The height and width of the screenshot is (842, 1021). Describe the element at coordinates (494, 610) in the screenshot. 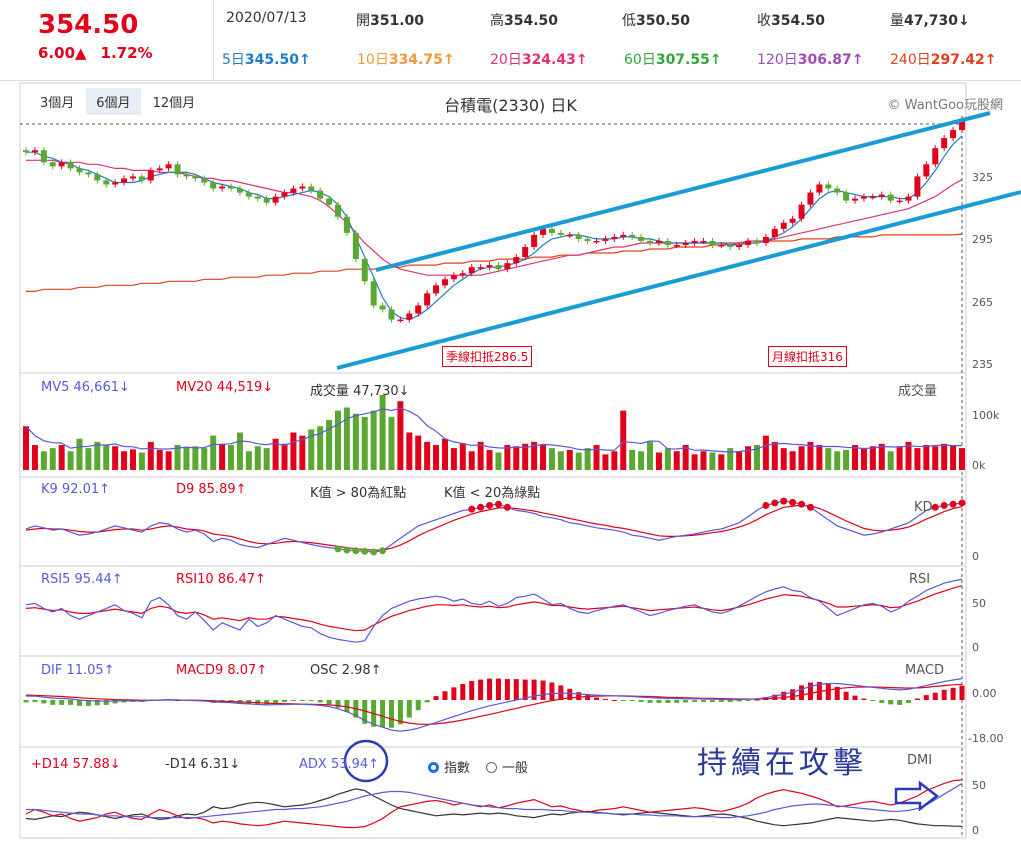

I see `rsi5-line` at that location.